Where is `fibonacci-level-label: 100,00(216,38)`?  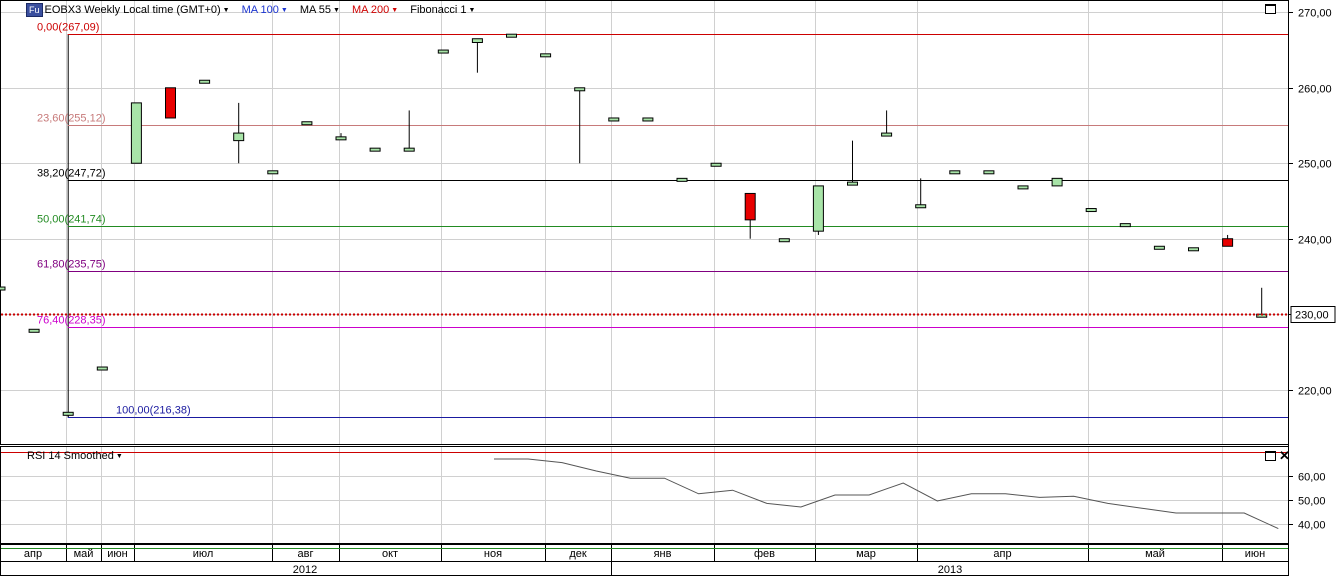 fibonacci-level-label: 100,00(216,38) is located at coordinates (153, 411).